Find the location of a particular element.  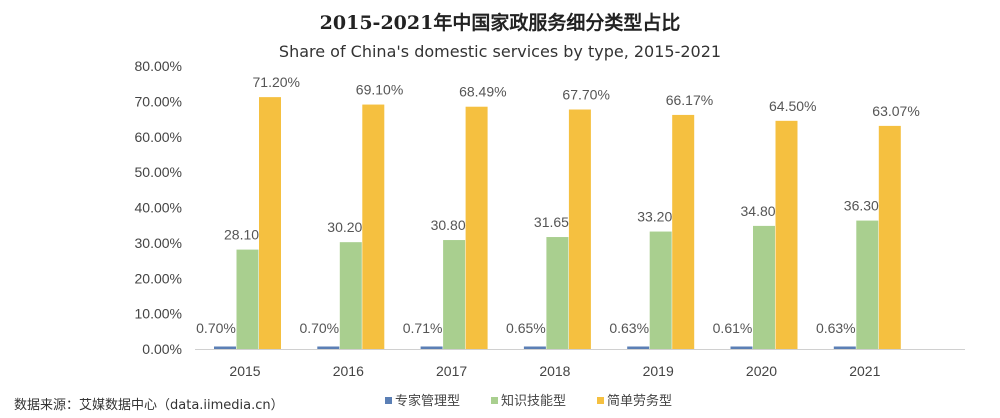

y-tick-label: 80.00% is located at coordinates (158, 66).